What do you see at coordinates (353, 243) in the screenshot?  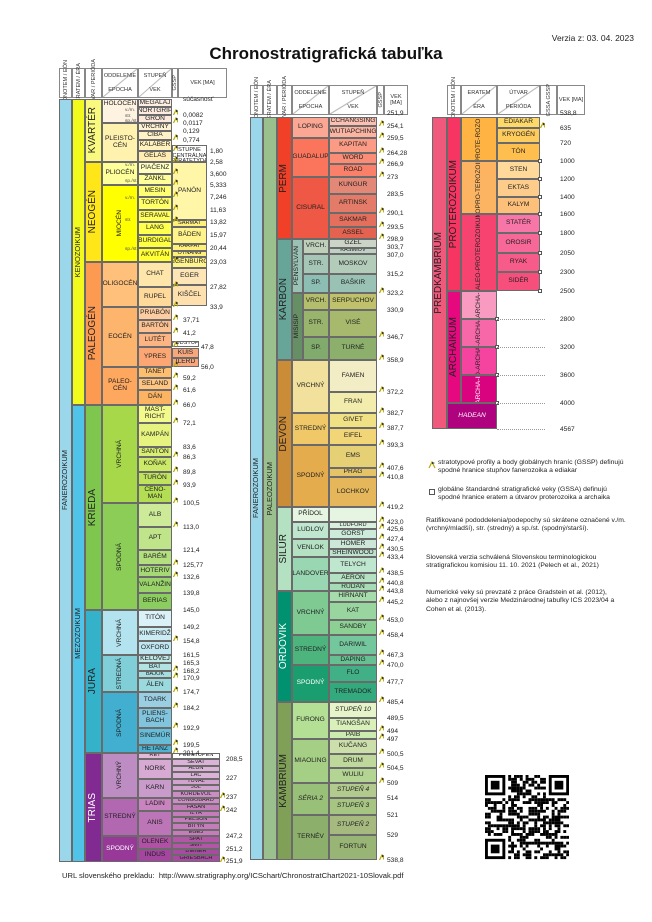 I see `stage-cell: Gžel` at bounding box center [353, 243].